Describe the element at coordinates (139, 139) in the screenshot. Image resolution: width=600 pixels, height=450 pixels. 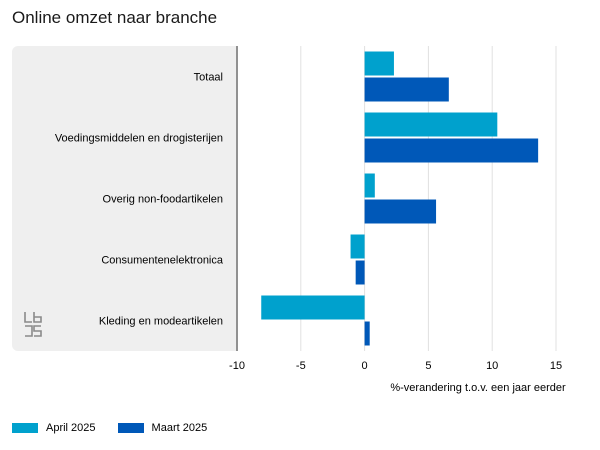
I see `category-label: Voedingsmiddelen en drogisterijen` at that location.